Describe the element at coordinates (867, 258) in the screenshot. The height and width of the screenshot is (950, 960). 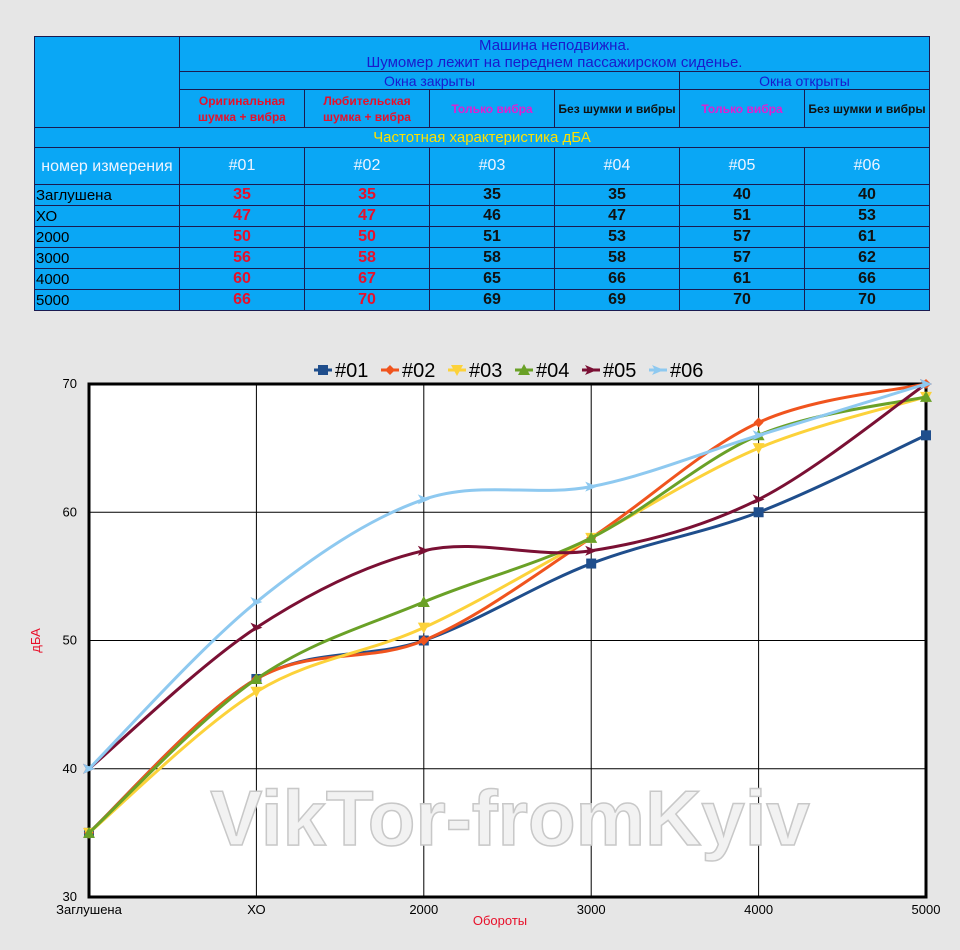
I see `table-cell: 62` at that location.